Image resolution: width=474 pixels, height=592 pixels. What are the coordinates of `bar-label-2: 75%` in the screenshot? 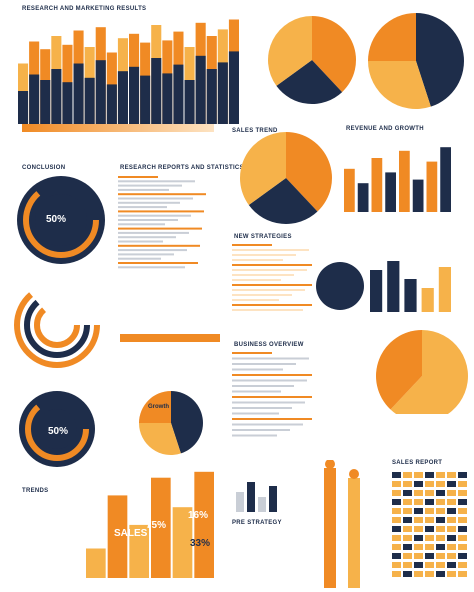 It's located at (156, 525).